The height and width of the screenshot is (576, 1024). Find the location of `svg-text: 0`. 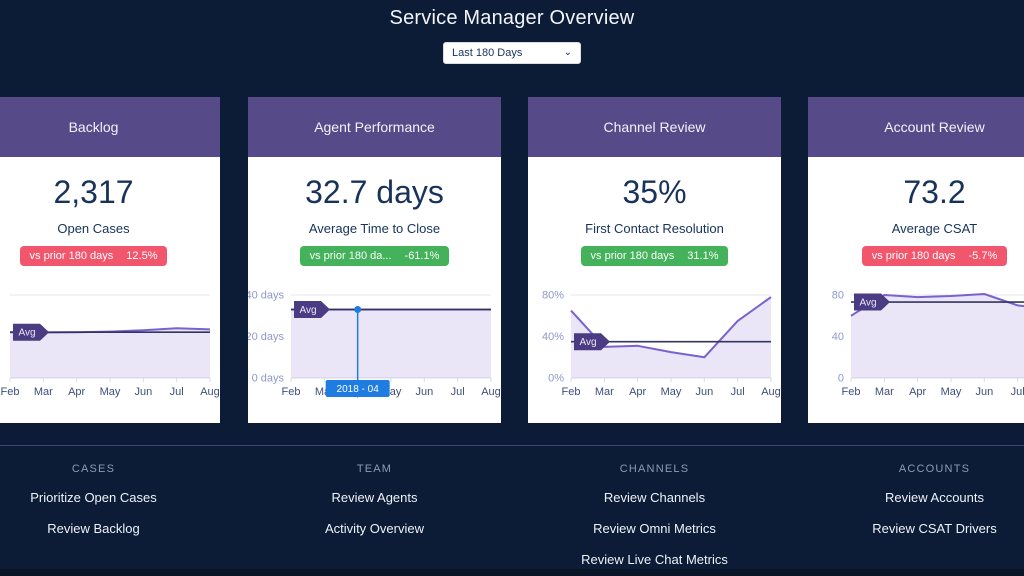

svg-text: 0 is located at coordinates (841, 379).